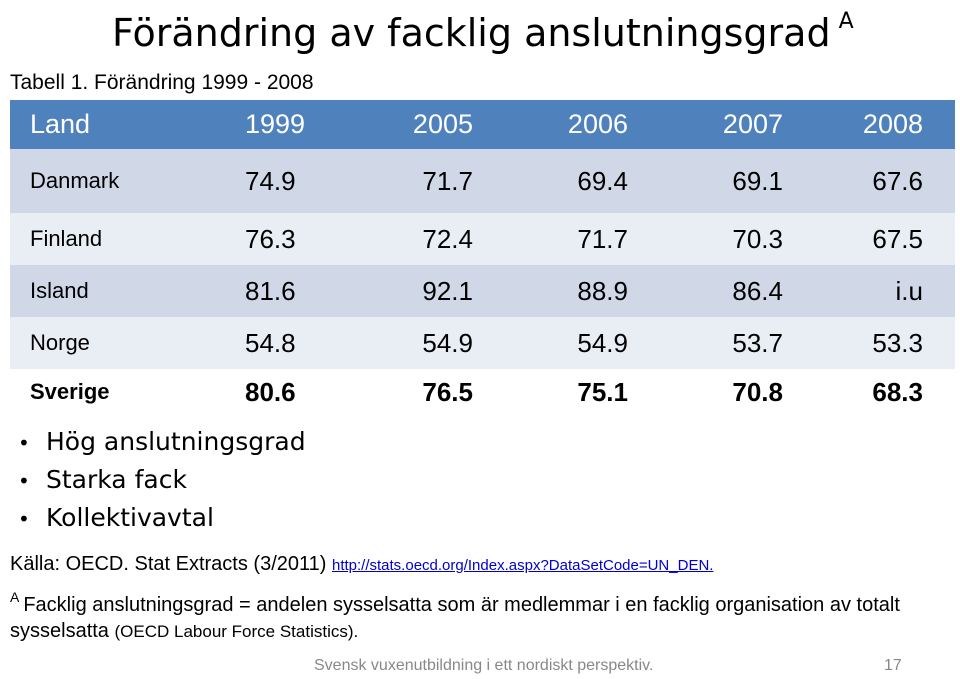 The height and width of the screenshot is (679, 960). I want to click on value-cell-2006: 75.1, so click(602, 391).